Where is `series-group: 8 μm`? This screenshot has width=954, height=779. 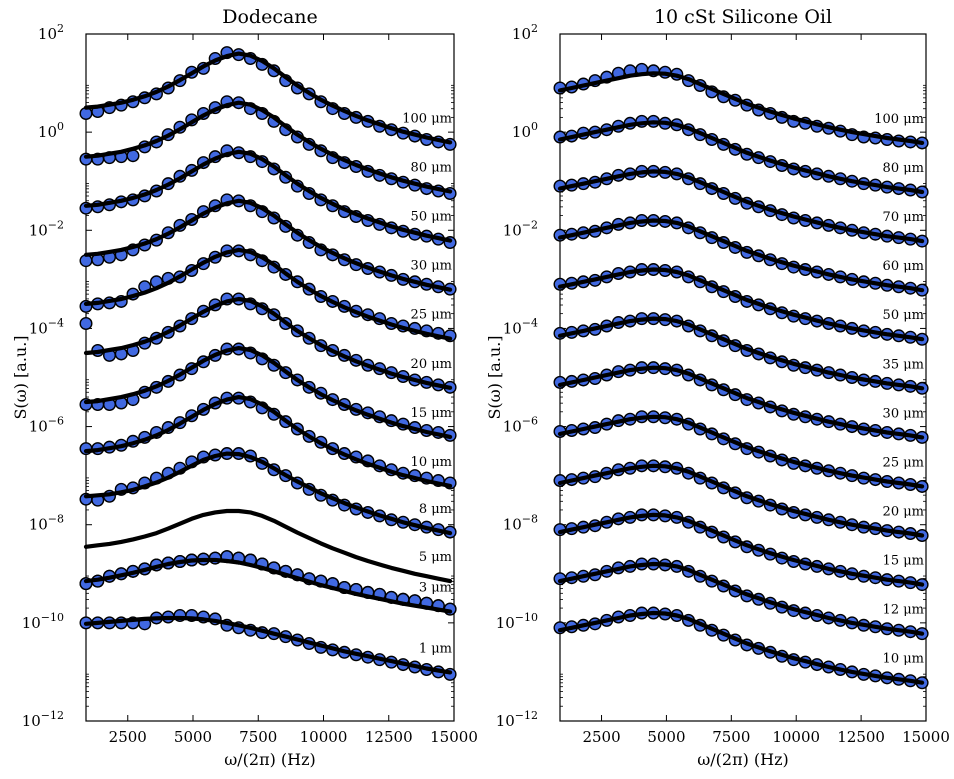 series-group: 8 μm is located at coordinates (268, 493).